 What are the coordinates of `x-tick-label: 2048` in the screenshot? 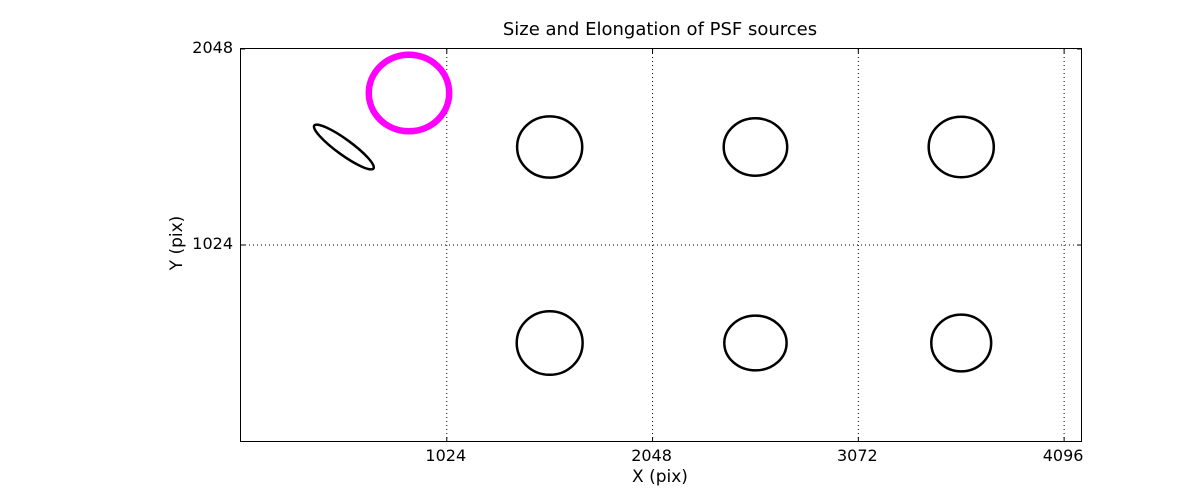 It's located at (651, 455).